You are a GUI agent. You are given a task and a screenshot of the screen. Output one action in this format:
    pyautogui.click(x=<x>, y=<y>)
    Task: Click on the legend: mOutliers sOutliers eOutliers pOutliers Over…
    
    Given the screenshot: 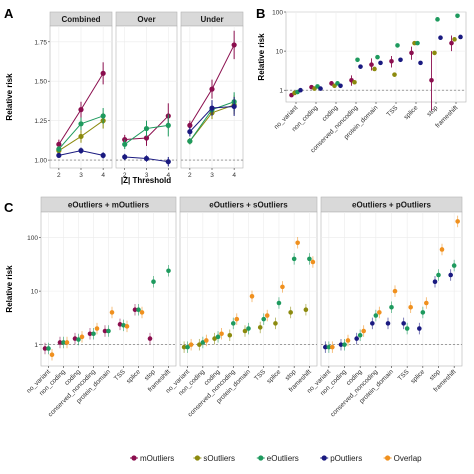 What is the action you would take?
    pyautogui.click(x=276, y=458)
    